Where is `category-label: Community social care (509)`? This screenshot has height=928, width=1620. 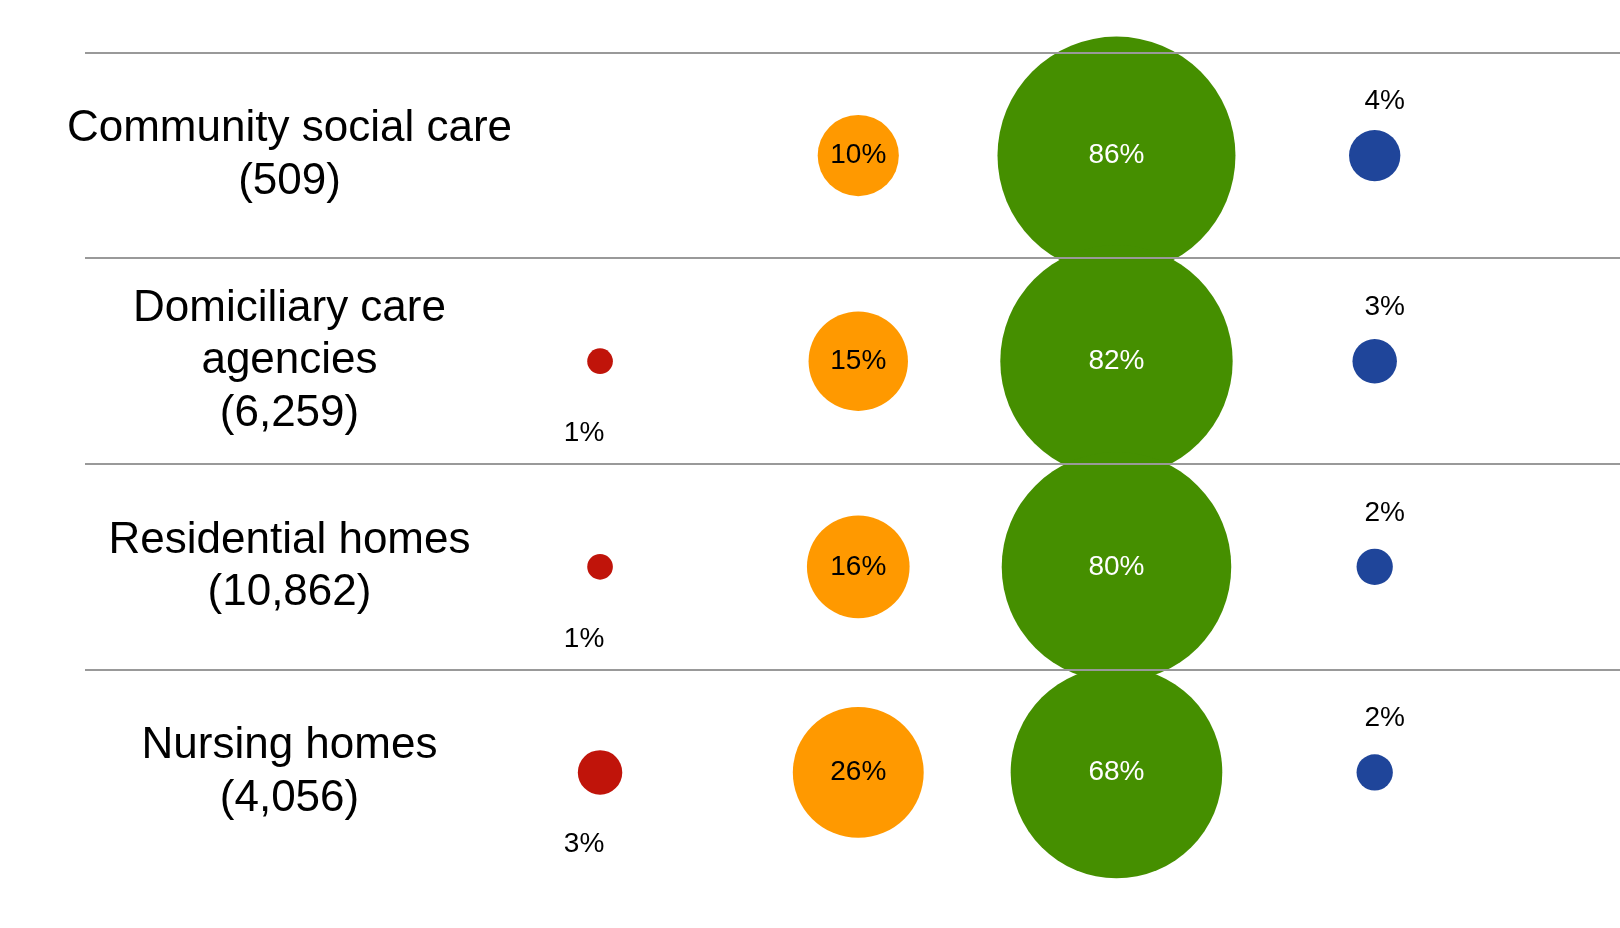
category-label: Community social care (509) is located at coordinates (289, 152).